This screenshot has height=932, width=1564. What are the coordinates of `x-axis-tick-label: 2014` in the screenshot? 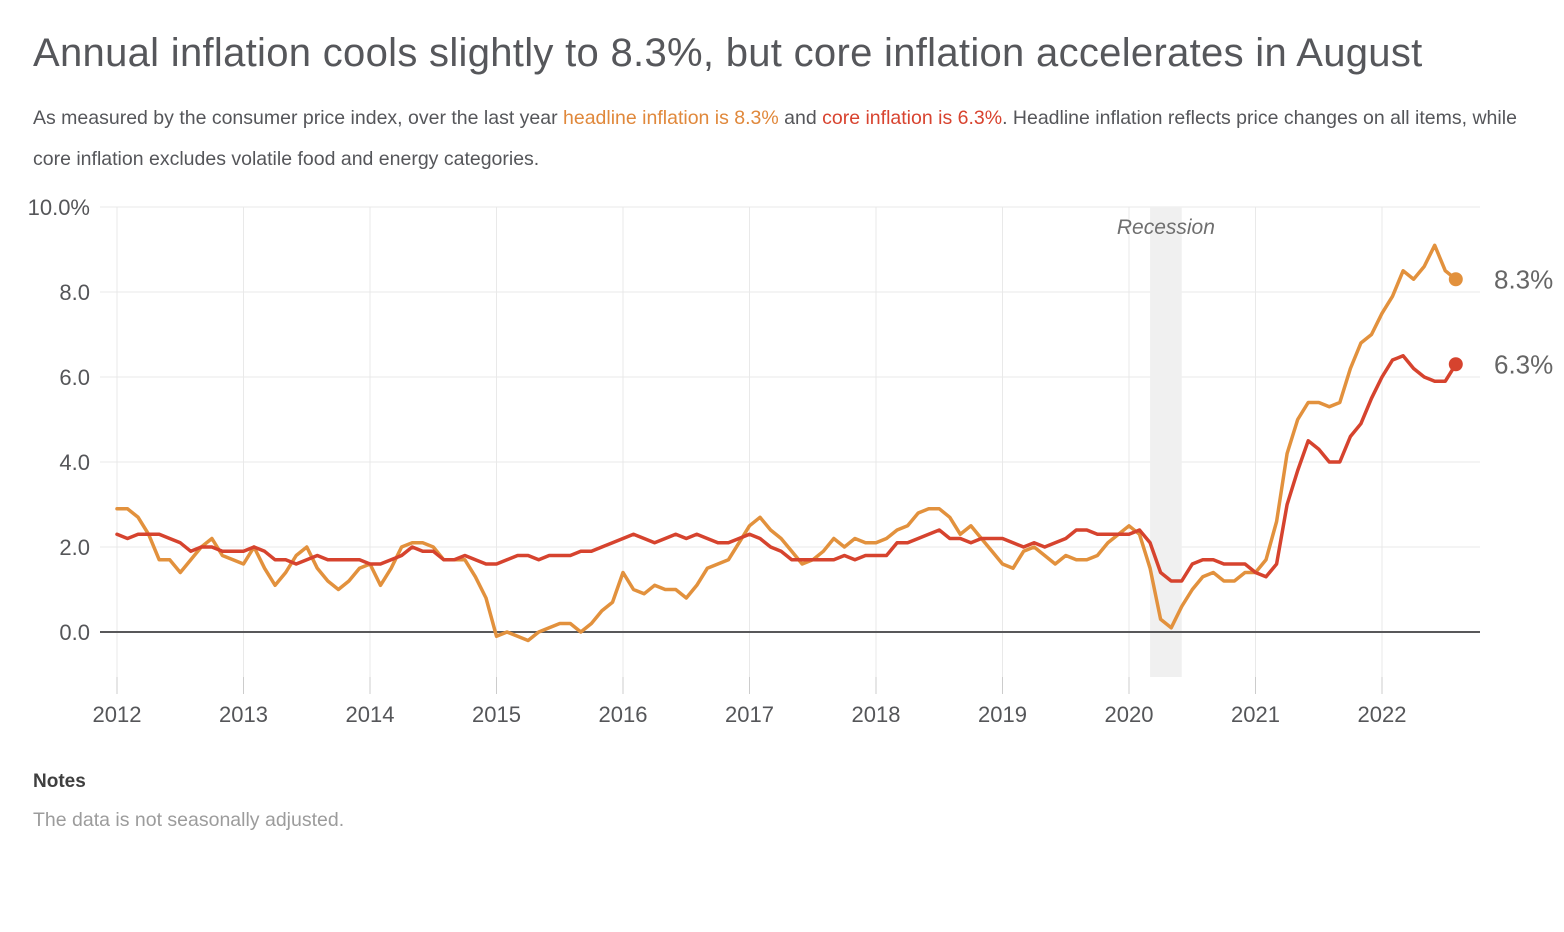 It's located at (370, 714).